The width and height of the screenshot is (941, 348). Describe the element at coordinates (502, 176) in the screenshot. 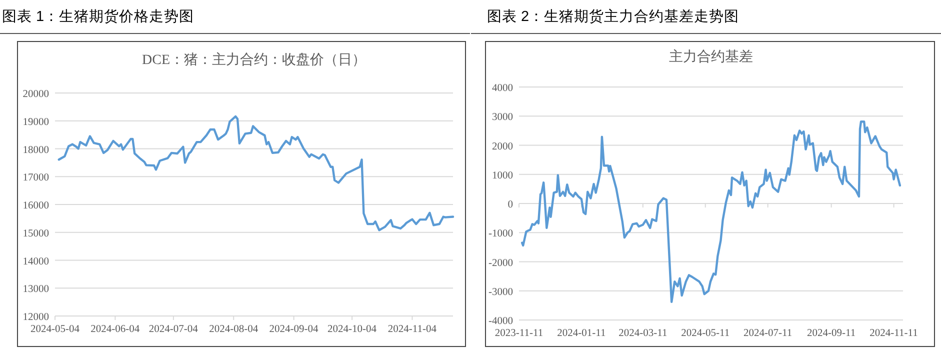

I see `y-tick-label: 1000` at that location.